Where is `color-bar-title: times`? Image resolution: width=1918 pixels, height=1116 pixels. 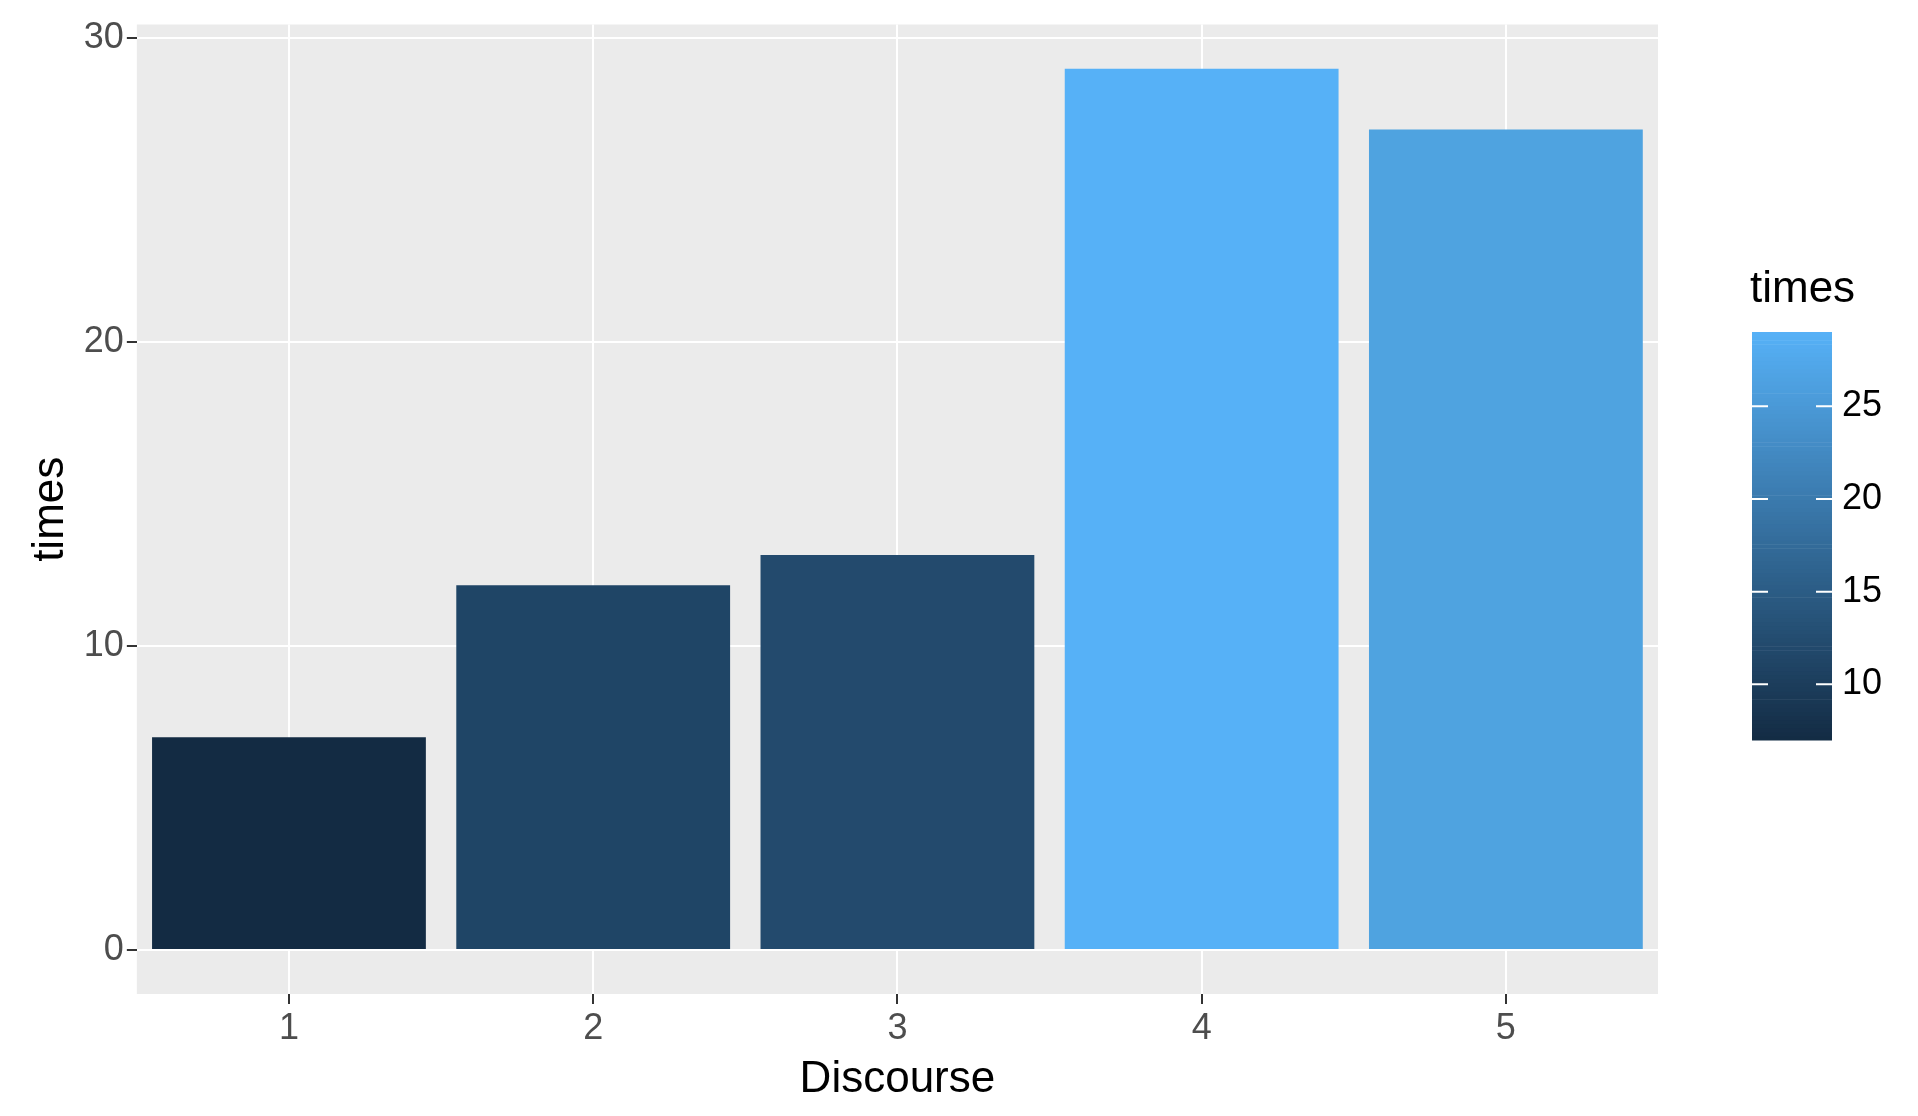
color-bar-title: times is located at coordinates (1803, 286).